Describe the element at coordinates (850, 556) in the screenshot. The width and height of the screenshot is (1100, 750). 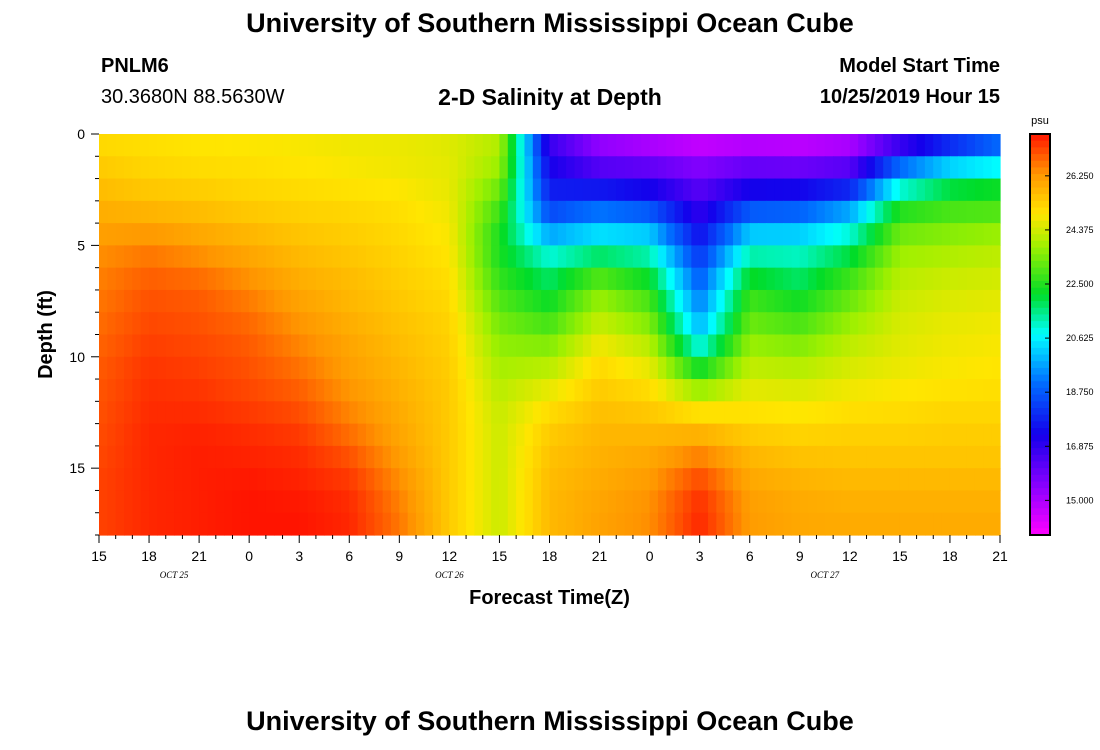
I see `x-tick-label: 12` at that location.